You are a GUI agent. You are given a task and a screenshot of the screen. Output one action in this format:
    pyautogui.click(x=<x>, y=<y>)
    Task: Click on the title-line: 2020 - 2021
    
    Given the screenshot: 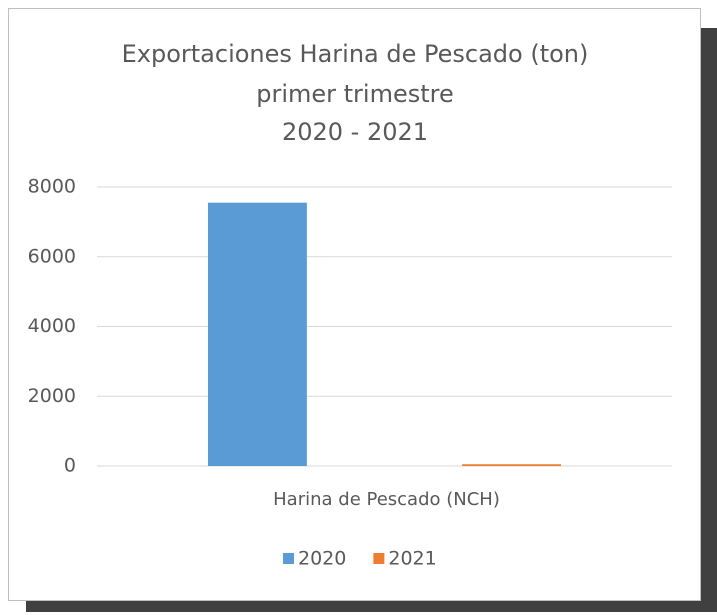 What is the action you would take?
    pyautogui.click(x=355, y=132)
    